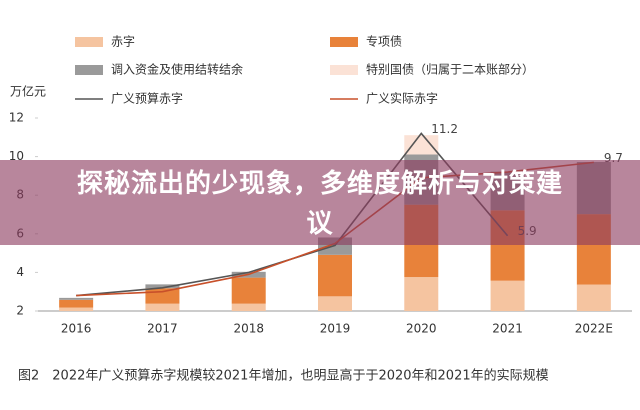  I want to click on x-tick-label: 2022E, so click(594, 329).